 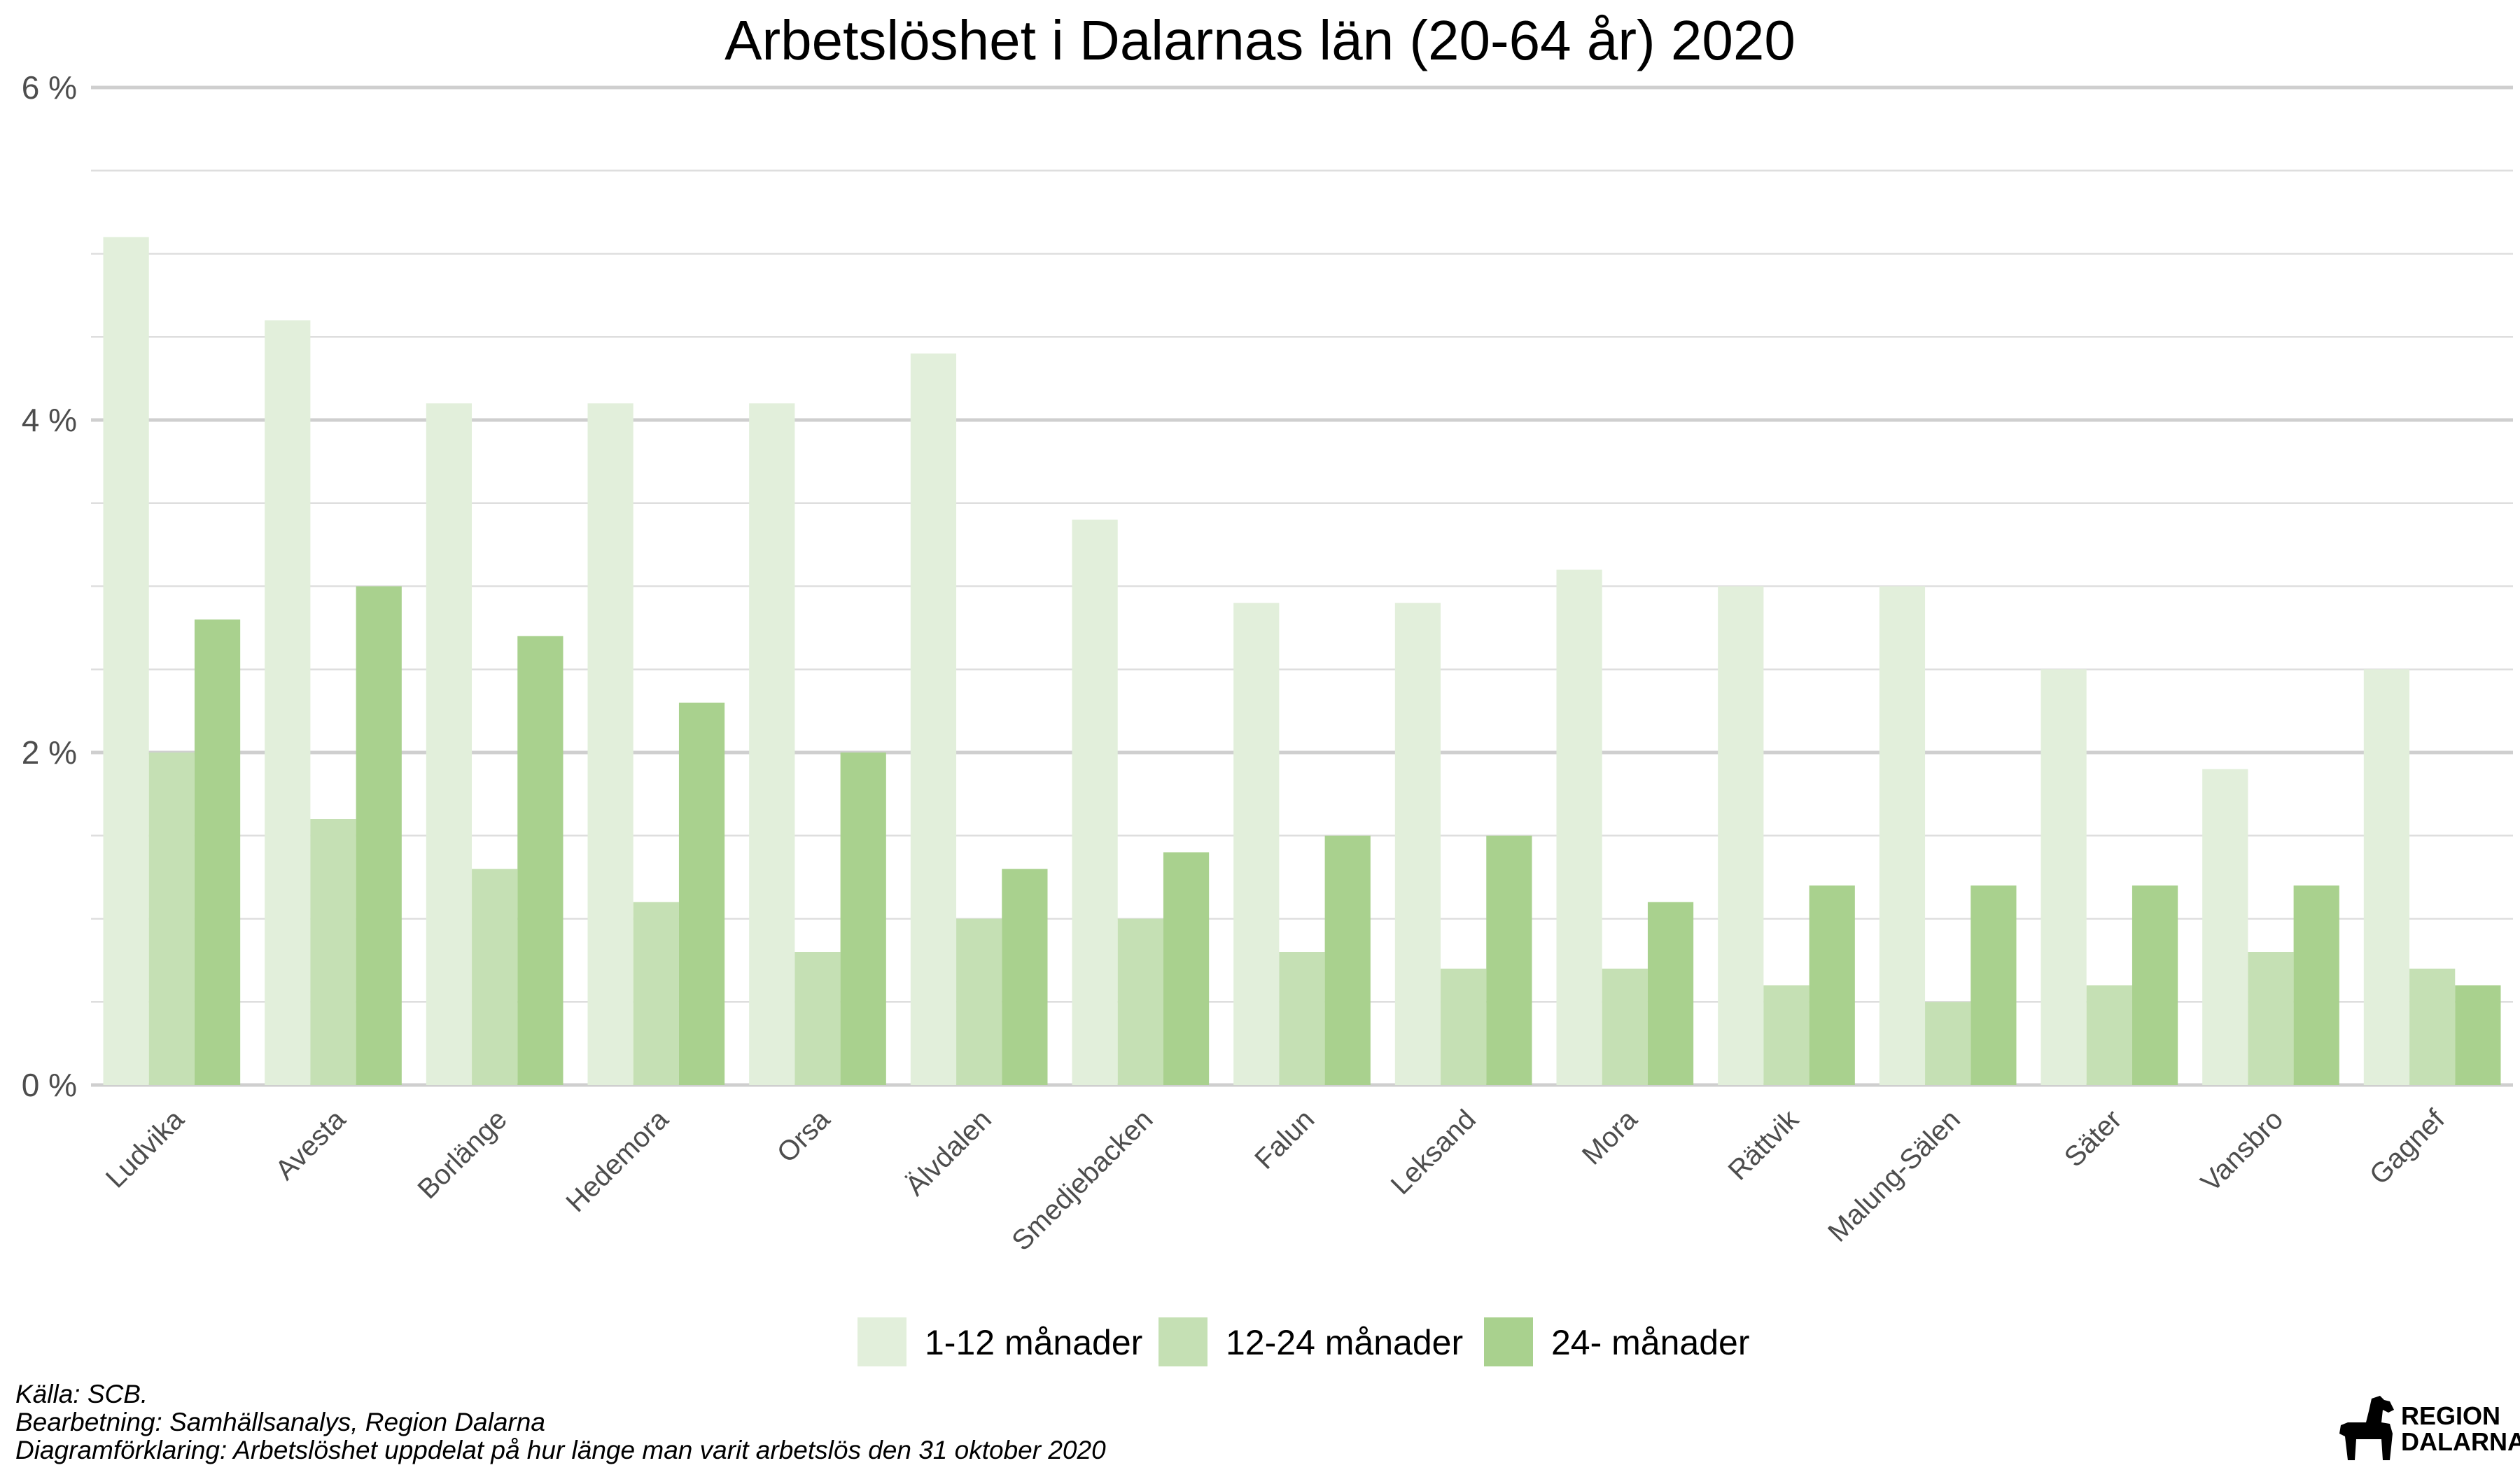 What do you see at coordinates (49, 586) in the screenshot?
I see `y-axis-ticks: 0 % 2 % 4 % 6 %` at bounding box center [49, 586].